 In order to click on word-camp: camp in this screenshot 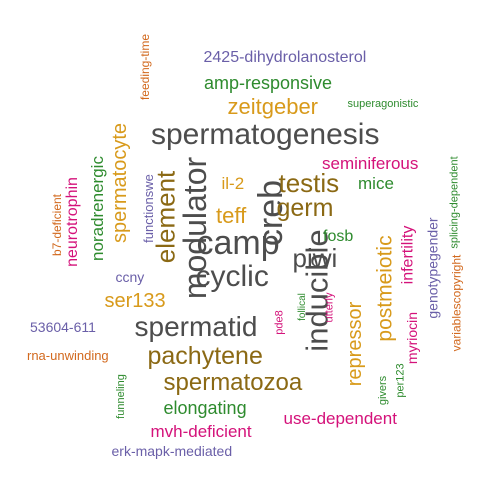, I will do `click(238, 243)`.